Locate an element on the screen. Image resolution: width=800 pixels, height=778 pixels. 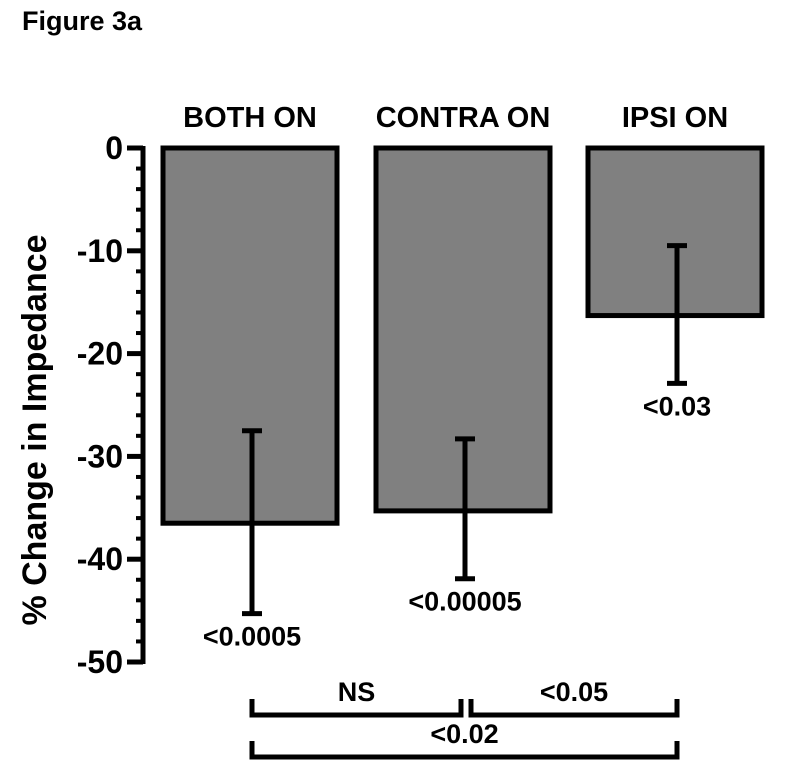
y-tick-label: -40 is located at coordinates (100, 559).